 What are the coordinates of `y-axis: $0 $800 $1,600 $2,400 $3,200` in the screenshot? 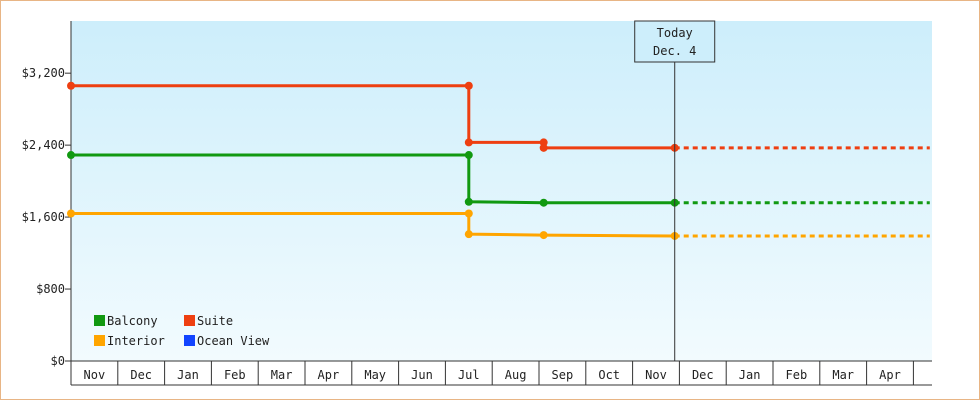 It's located at (47, 194).